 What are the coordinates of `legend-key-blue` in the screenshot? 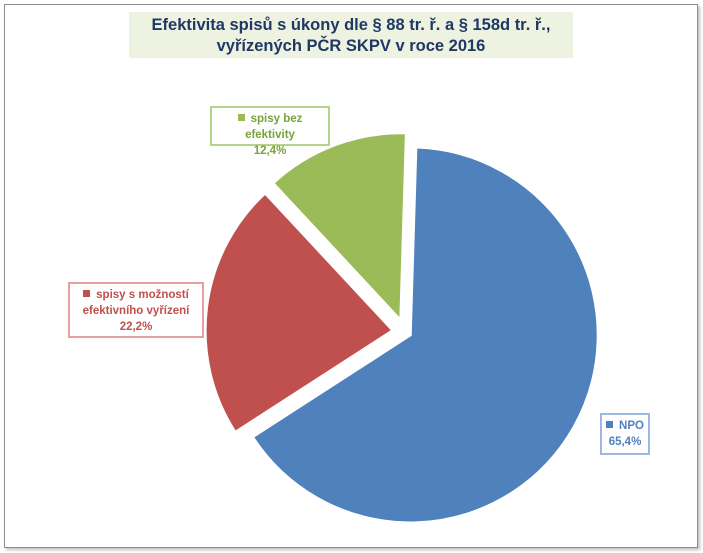 It's located at (610, 424).